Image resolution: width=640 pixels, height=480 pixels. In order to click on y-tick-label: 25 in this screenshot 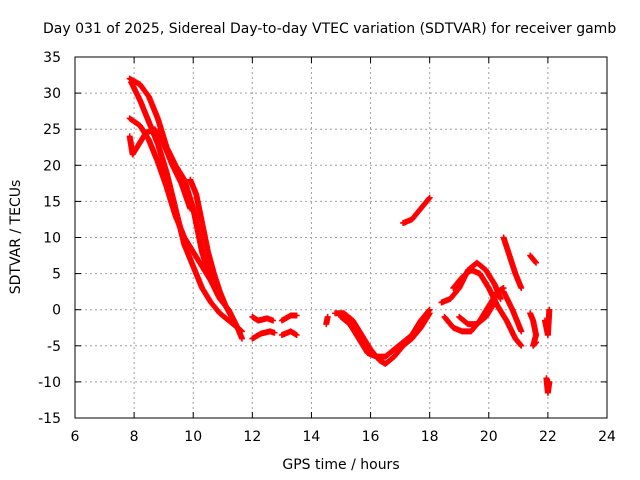, I will do `click(52, 130)`.